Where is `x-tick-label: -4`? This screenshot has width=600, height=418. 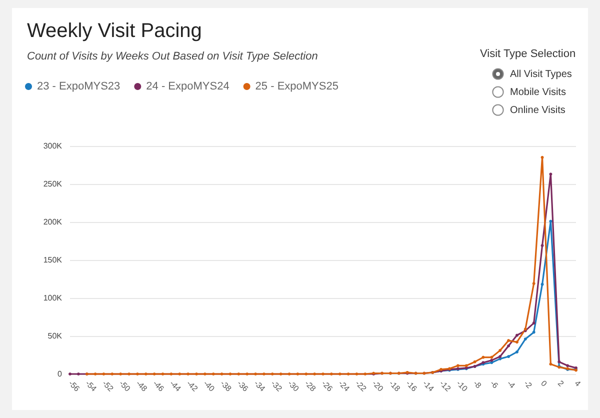
x-tick-label: -4 is located at coordinates (511, 384).